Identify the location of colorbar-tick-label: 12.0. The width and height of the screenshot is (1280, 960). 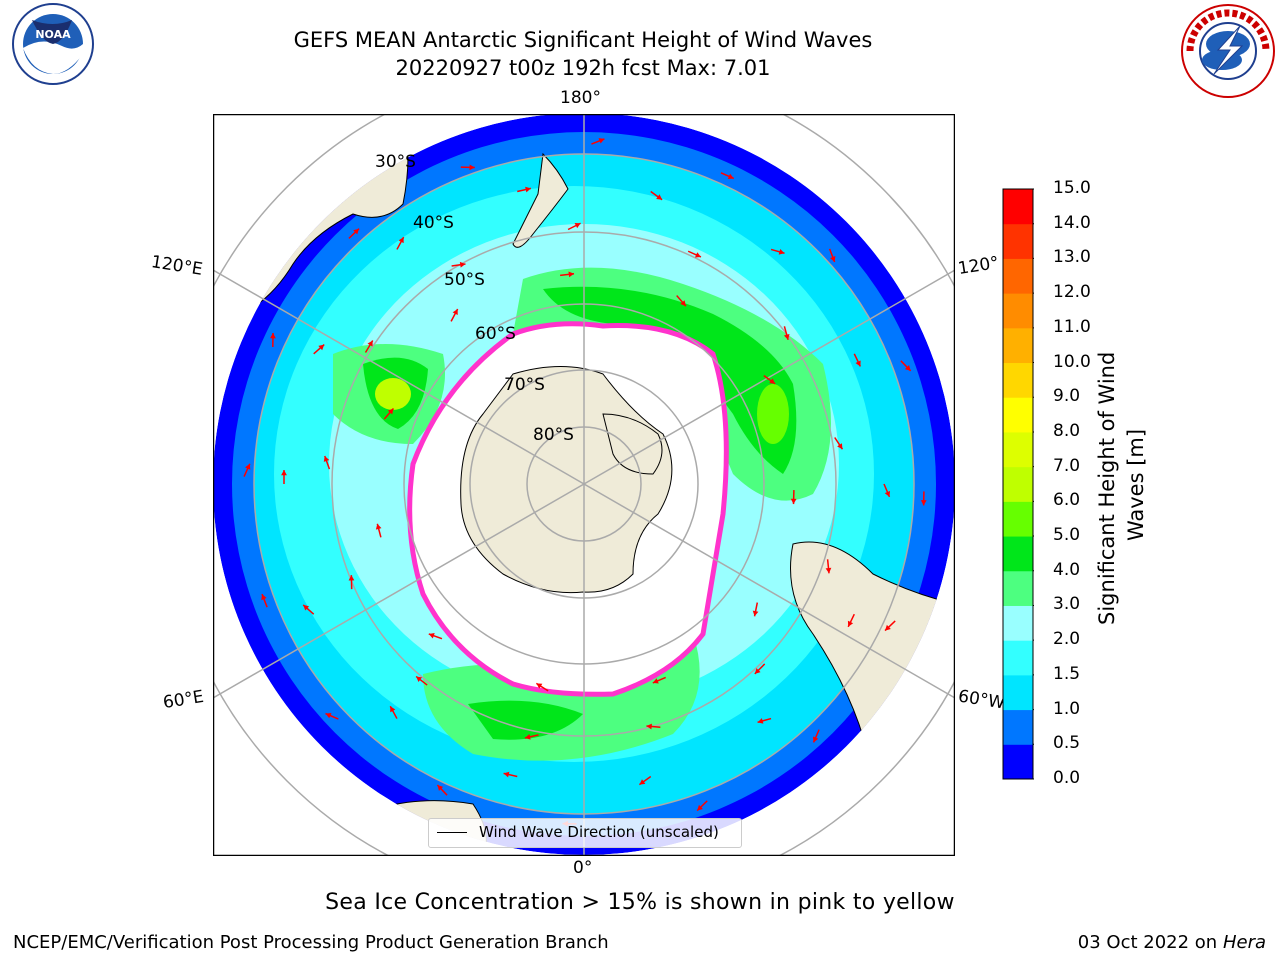
(1072, 292).